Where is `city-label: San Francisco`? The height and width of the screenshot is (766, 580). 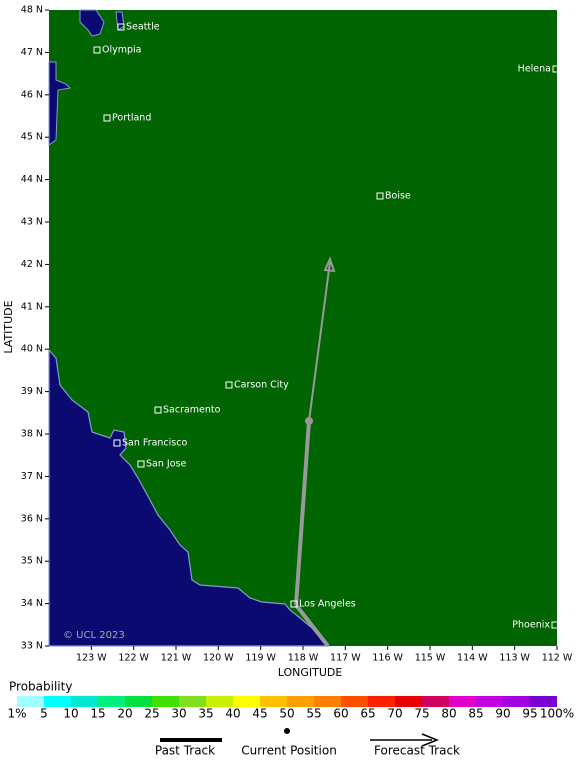 city-label: San Francisco is located at coordinates (154, 443).